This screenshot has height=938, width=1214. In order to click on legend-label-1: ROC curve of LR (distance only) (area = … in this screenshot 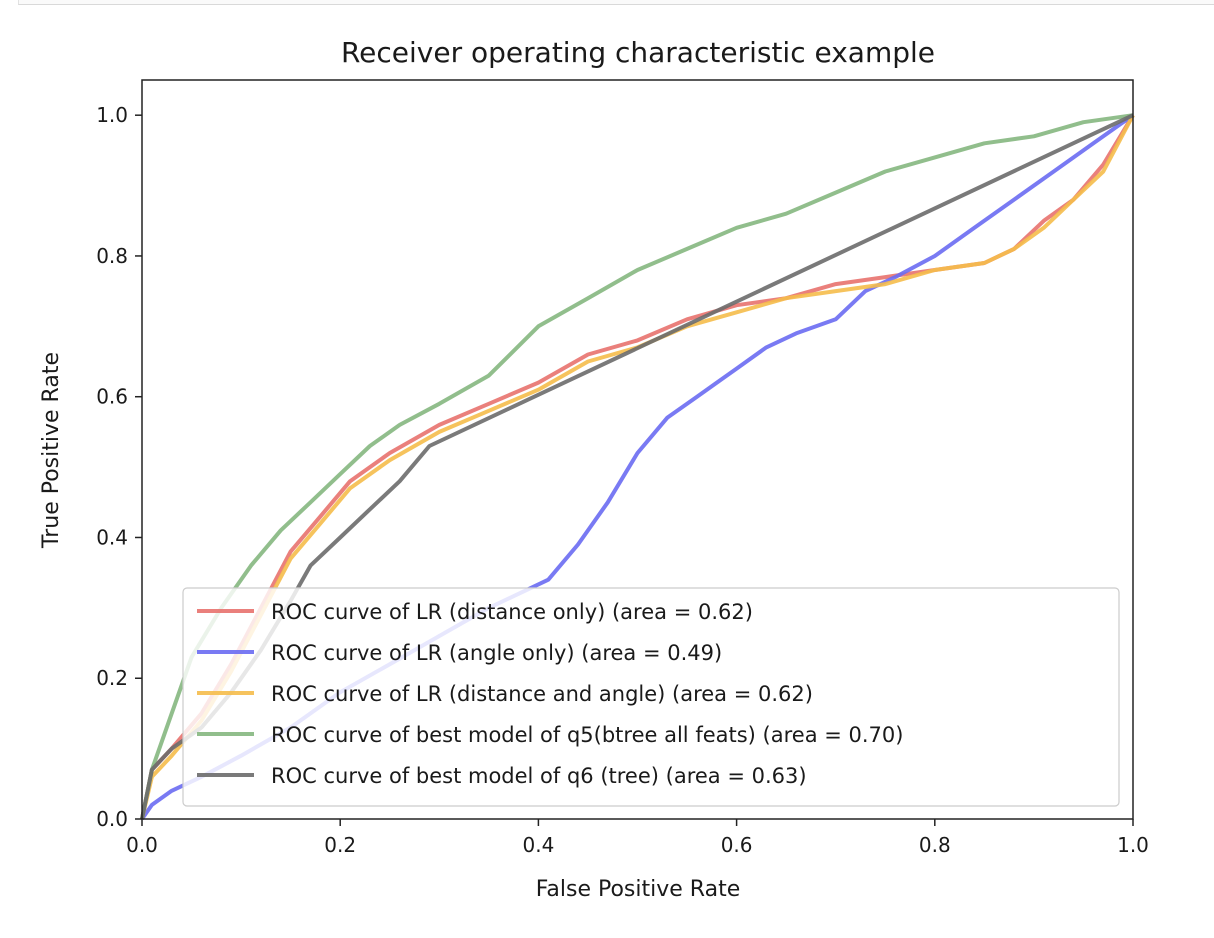, I will do `click(512, 612)`.